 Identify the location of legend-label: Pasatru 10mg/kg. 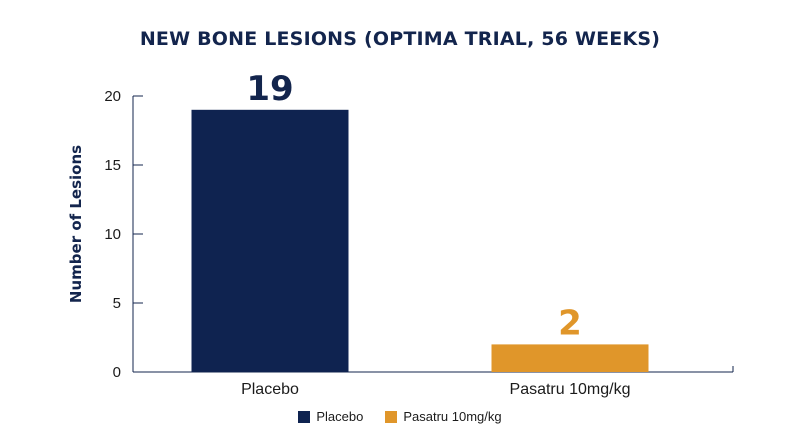
(452, 416).